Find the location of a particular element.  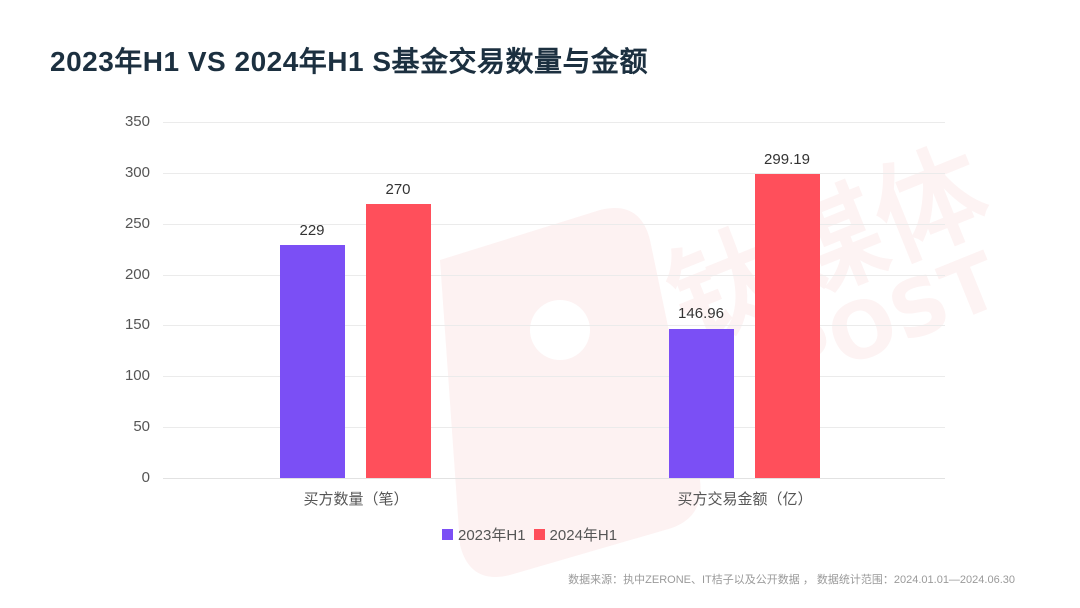

y-tick-label: 350 is located at coordinates (137, 121).